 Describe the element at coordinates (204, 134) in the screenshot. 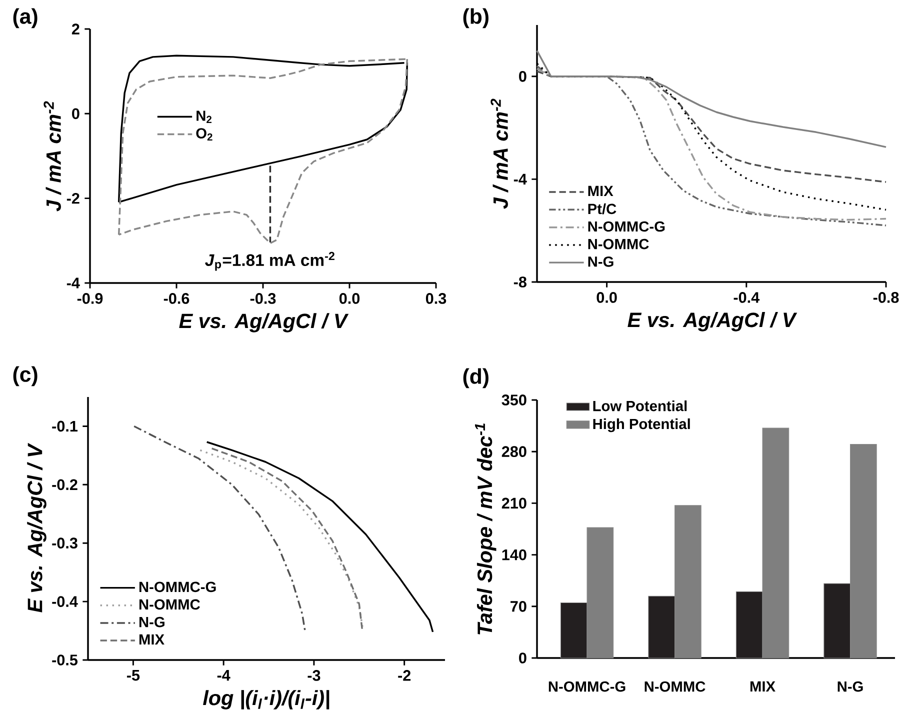

I see `legend-label: O$_{2}$` at that location.